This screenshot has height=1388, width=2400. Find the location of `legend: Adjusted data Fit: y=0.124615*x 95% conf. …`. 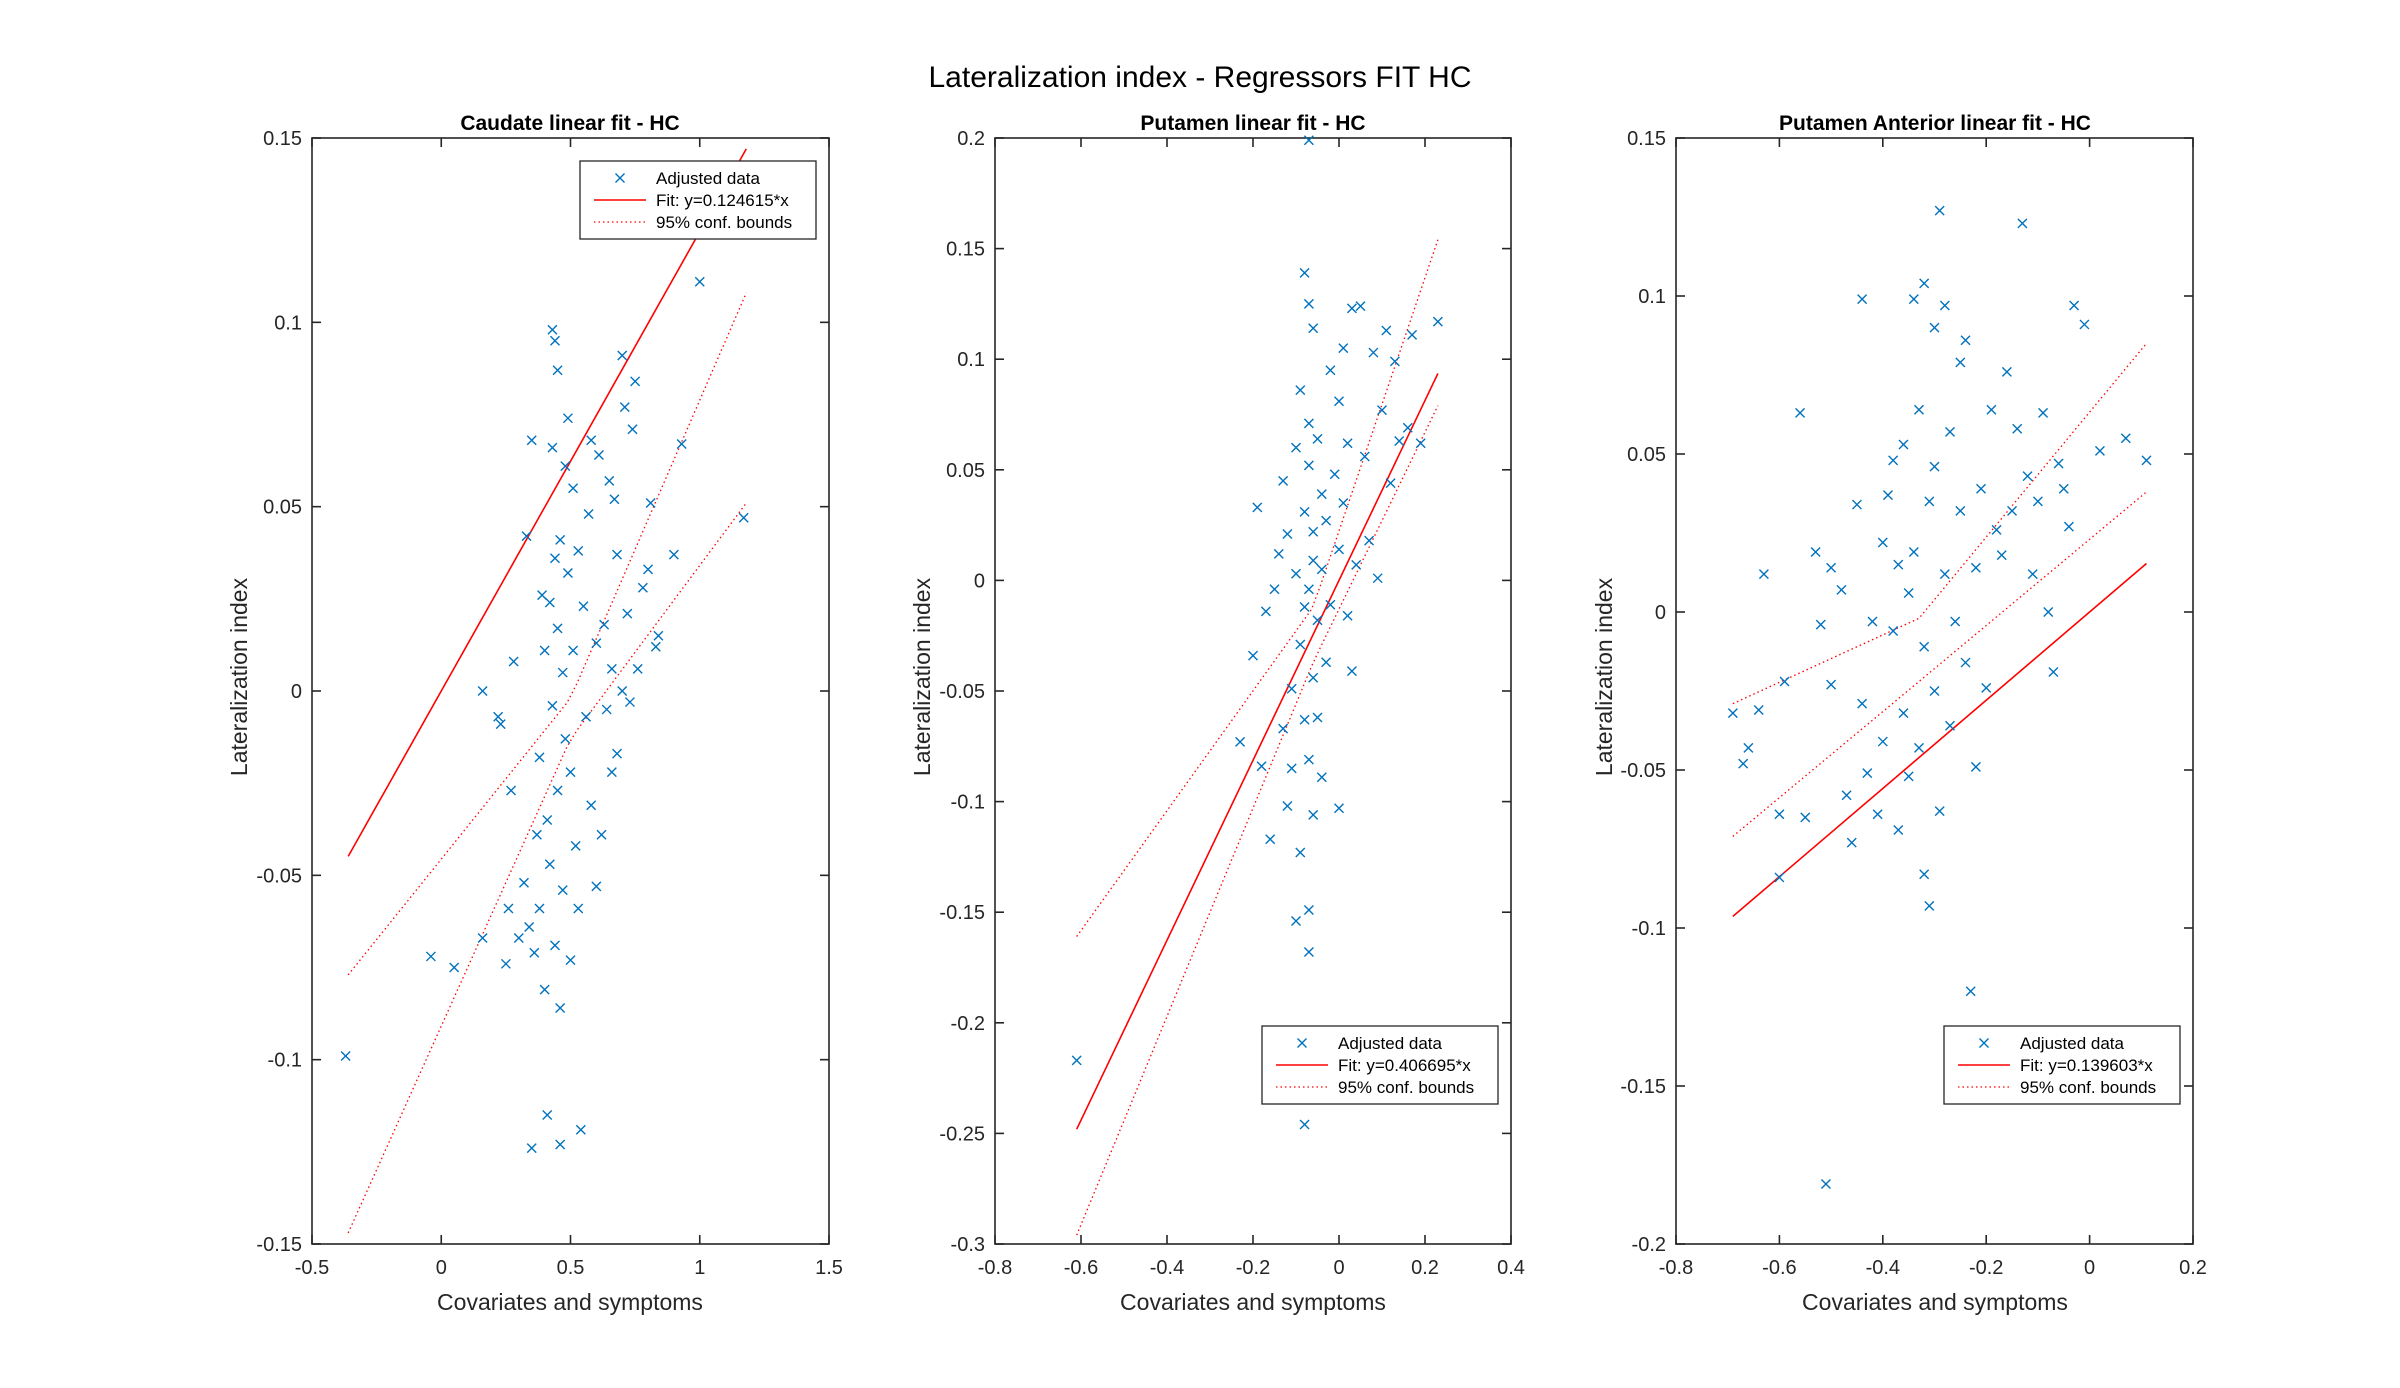

legend: Adjusted data Fit: y=0.124615*x 95% conf. … is located at coordinates (698, 200).